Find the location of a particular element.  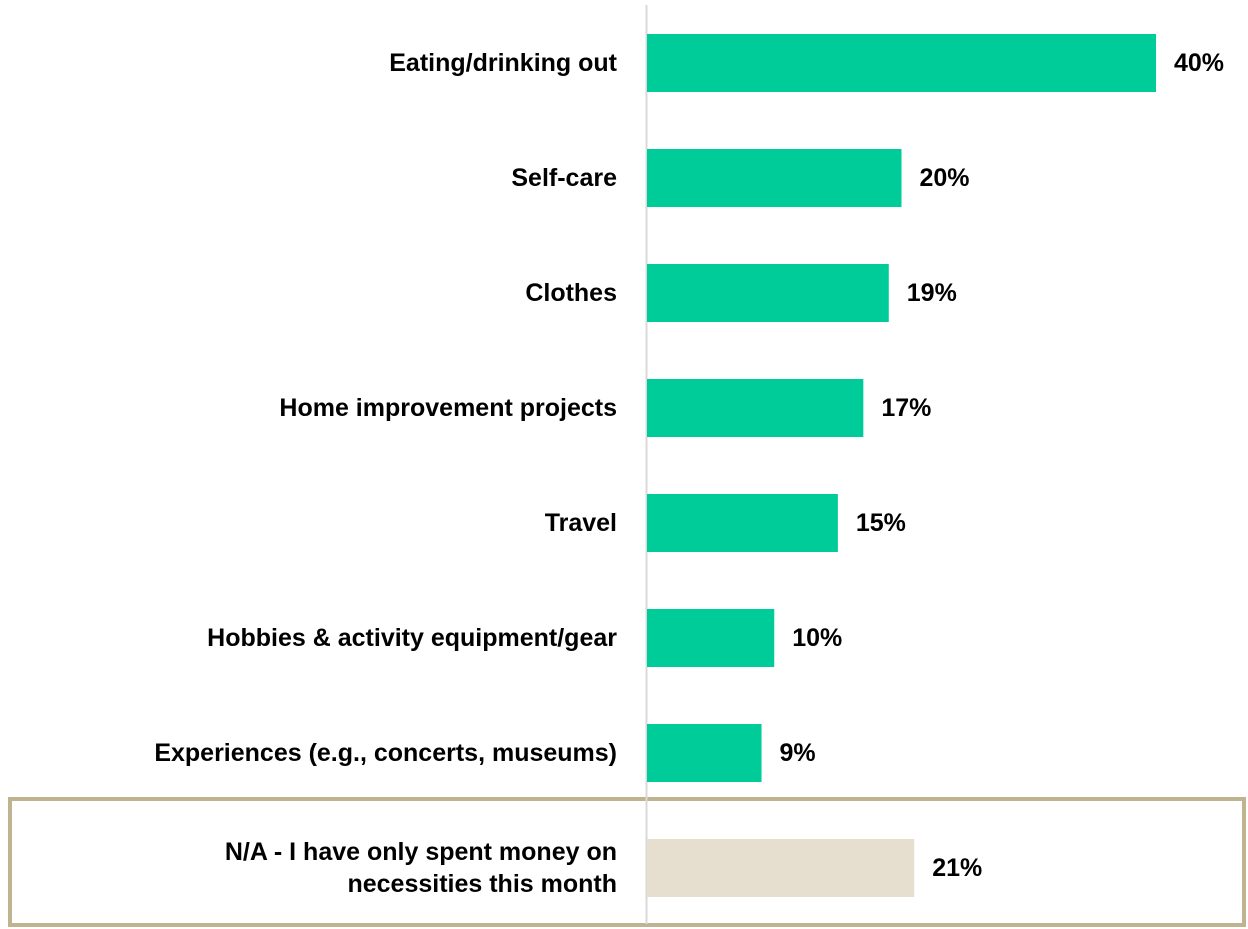

category-label-line: Experiences (e.g., concerts, museums) is located at coordinates (385, 753).